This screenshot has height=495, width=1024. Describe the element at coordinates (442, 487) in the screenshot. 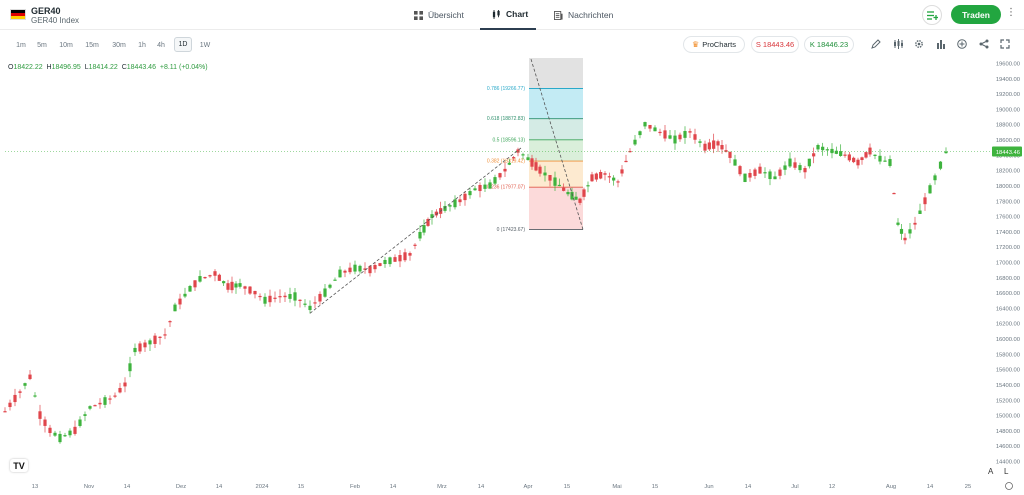

I see `x-axis-tick-label: Mrz` at that location.